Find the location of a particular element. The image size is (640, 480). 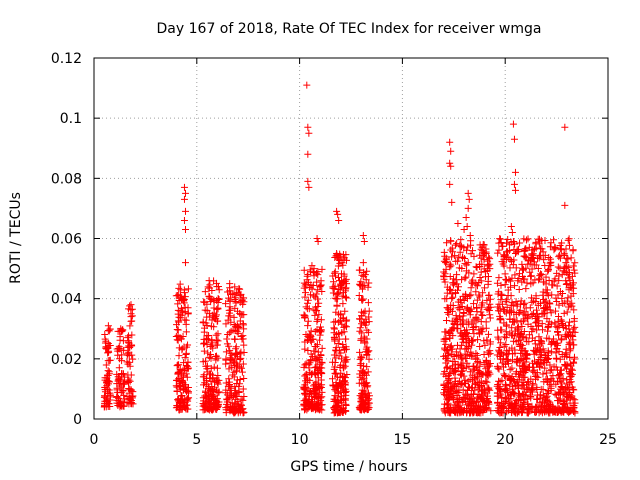

x-axis-label: GPS time / hours is located at coordinates (348, 467).